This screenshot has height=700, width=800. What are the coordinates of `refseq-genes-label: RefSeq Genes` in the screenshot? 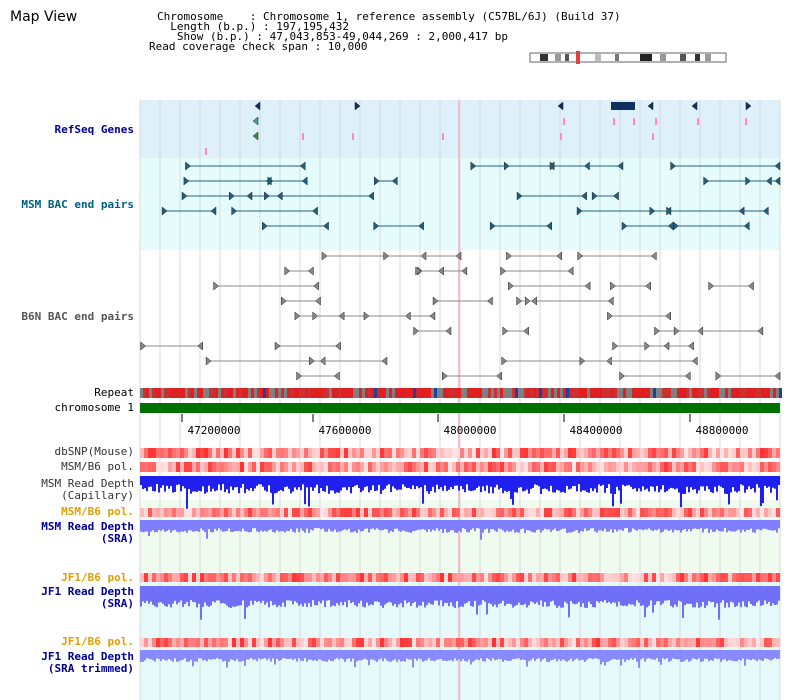 It's located at (94, 129).